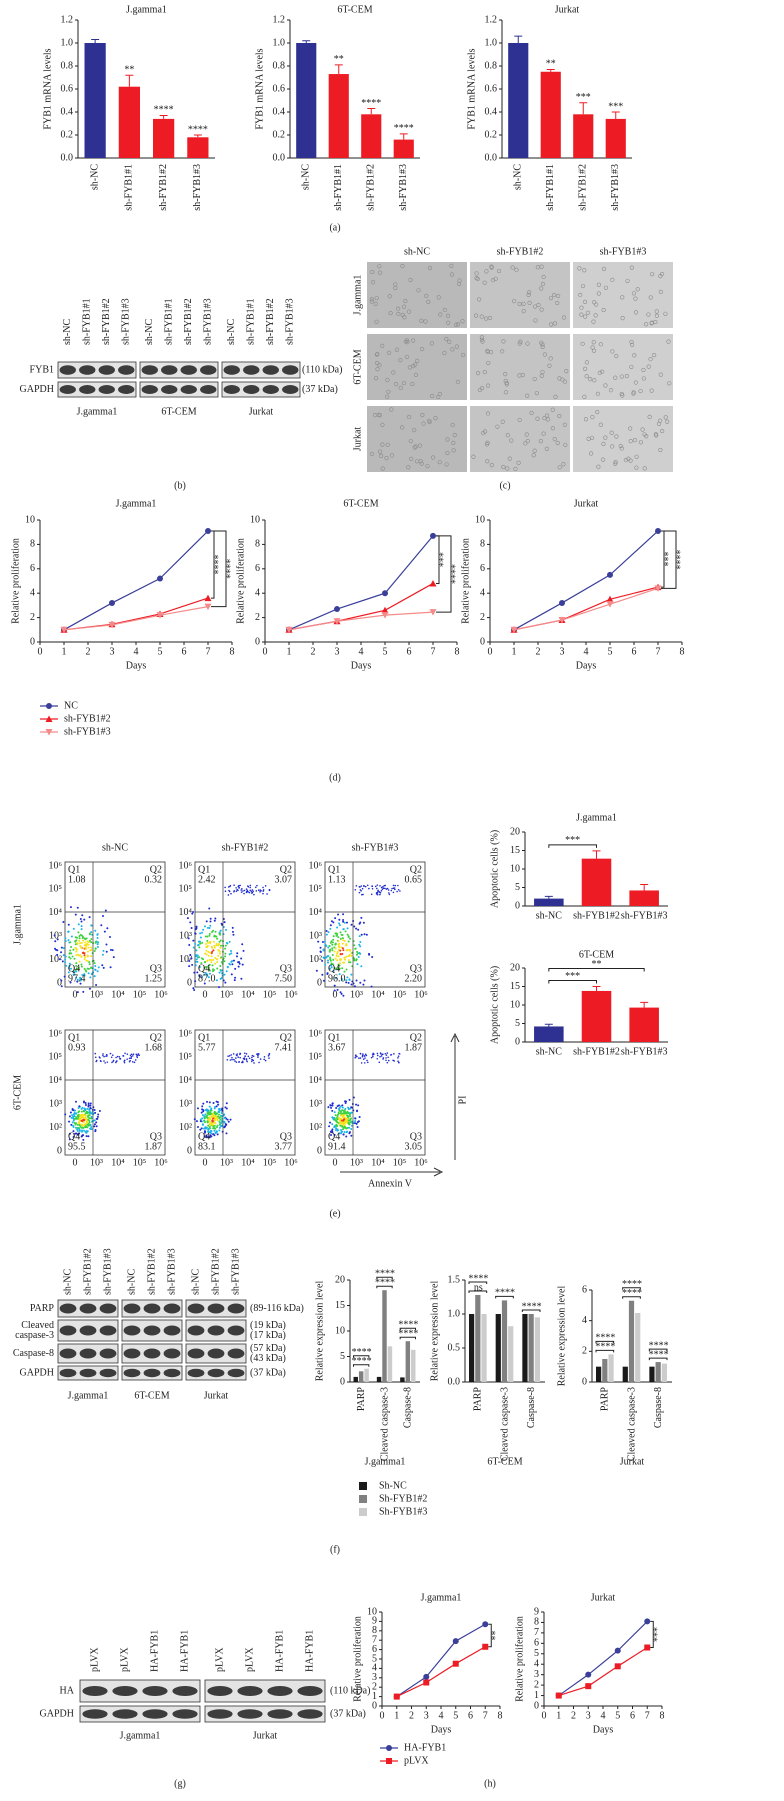 The height and width of the screenshot is (1801, 784). What do you see at coordinates (55, 959) in the screenshot?
I see `y-tick-label: 10²` at bounding box center [55, 959].